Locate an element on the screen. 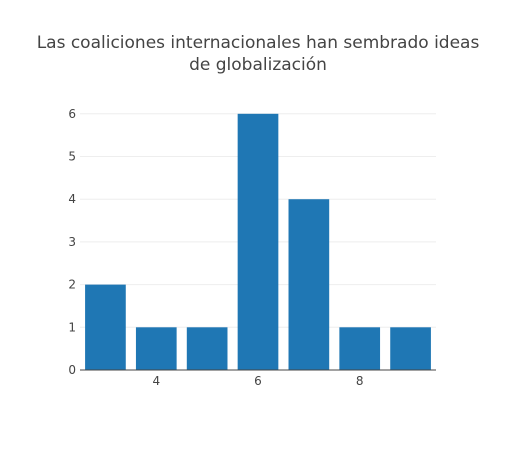  y-tick-label-1: 1 is located at coordinates (72, 327).